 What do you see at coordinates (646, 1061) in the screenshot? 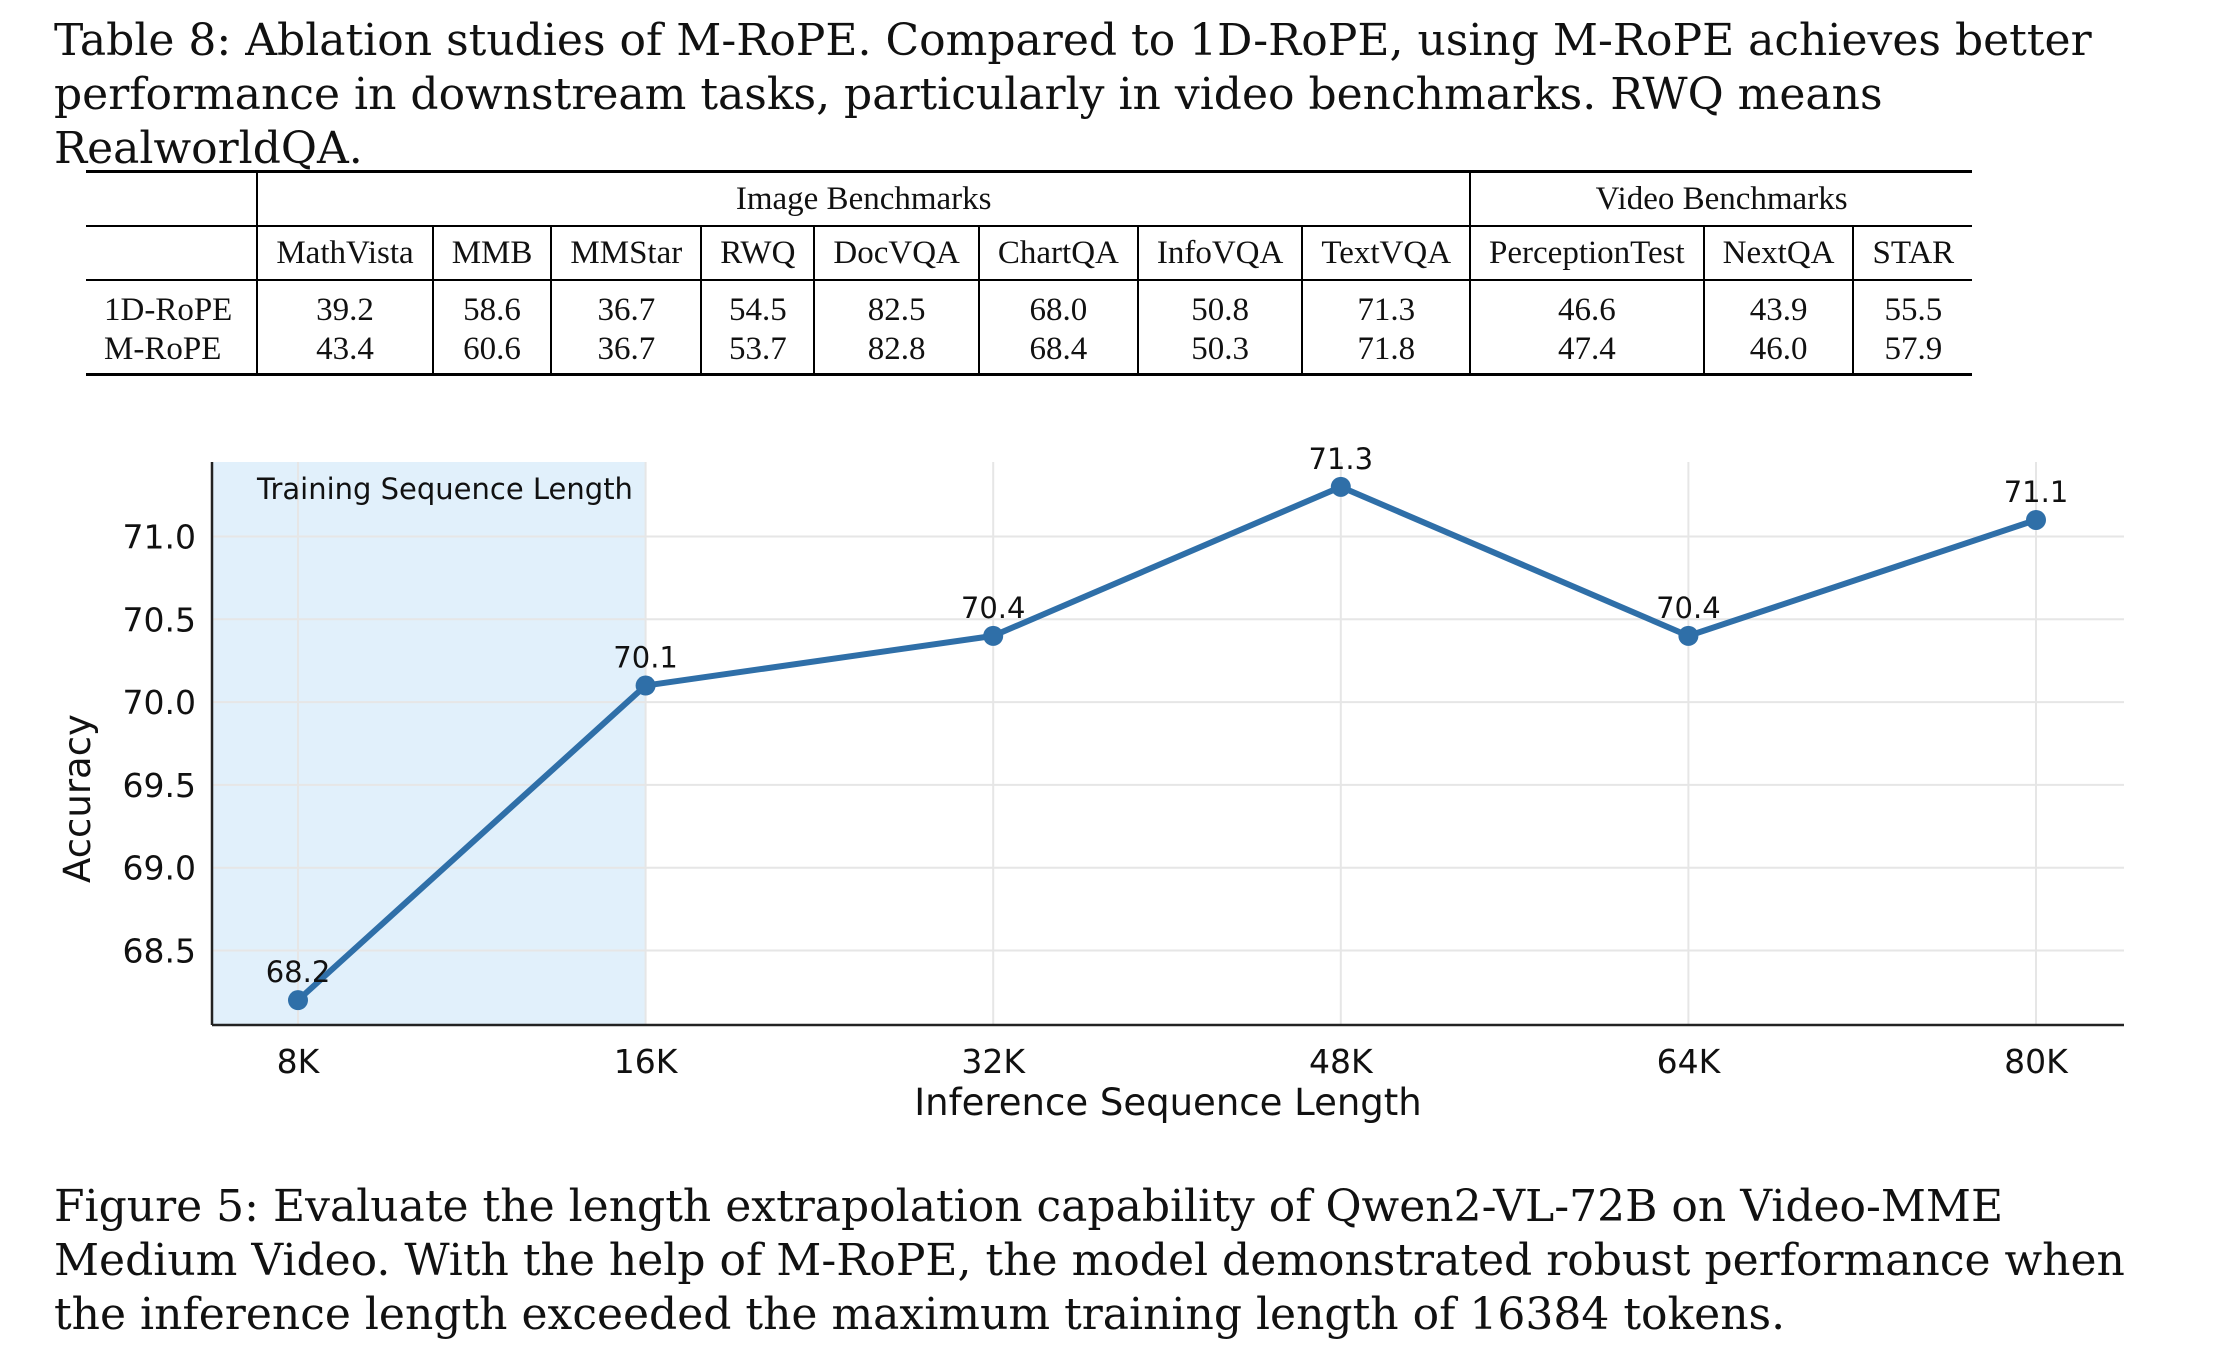
I see `x-tick-label: 16K` at bounding box center [646, 1061].